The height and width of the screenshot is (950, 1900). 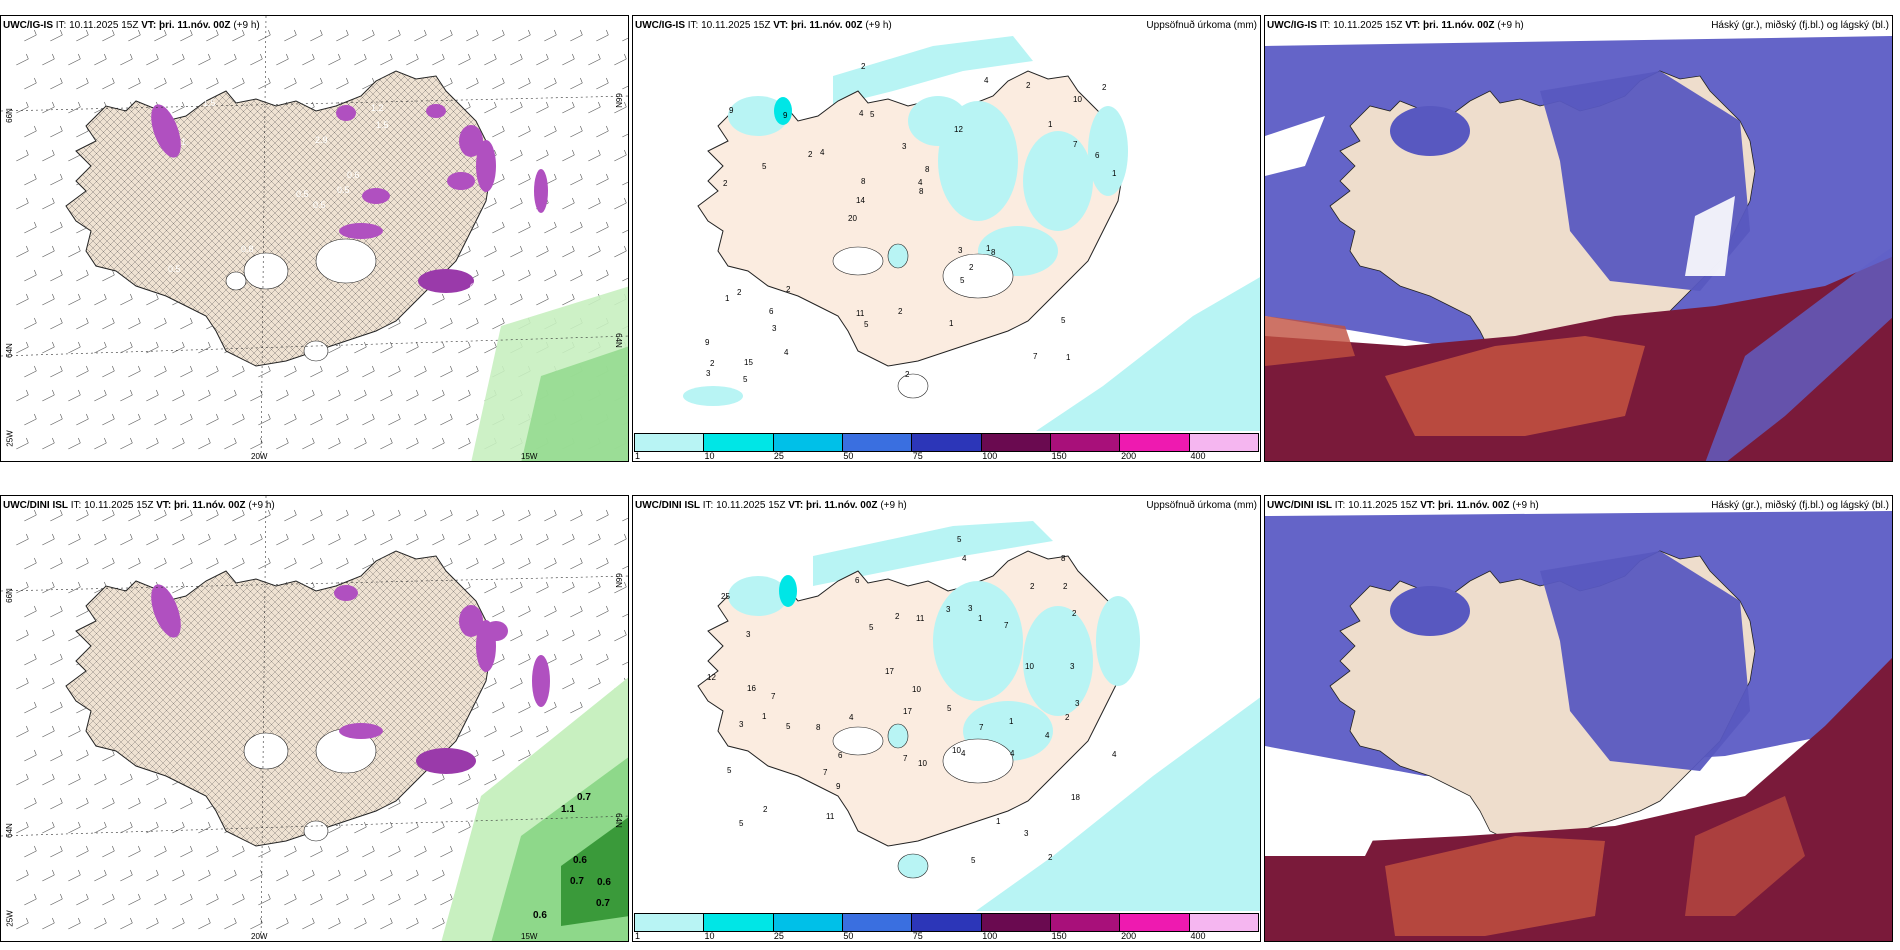 I want to click on colorbar-tick: 1, so click(x=638, y=936).